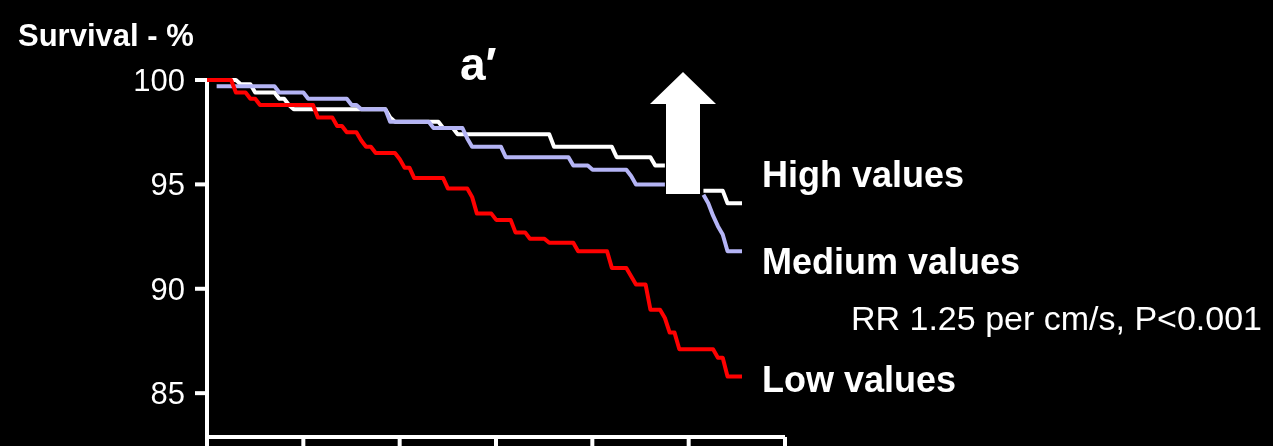  Describe the element at coordinates (106, 35) in the screenshot. I see `y-axis-title: Survival - %` at that location.